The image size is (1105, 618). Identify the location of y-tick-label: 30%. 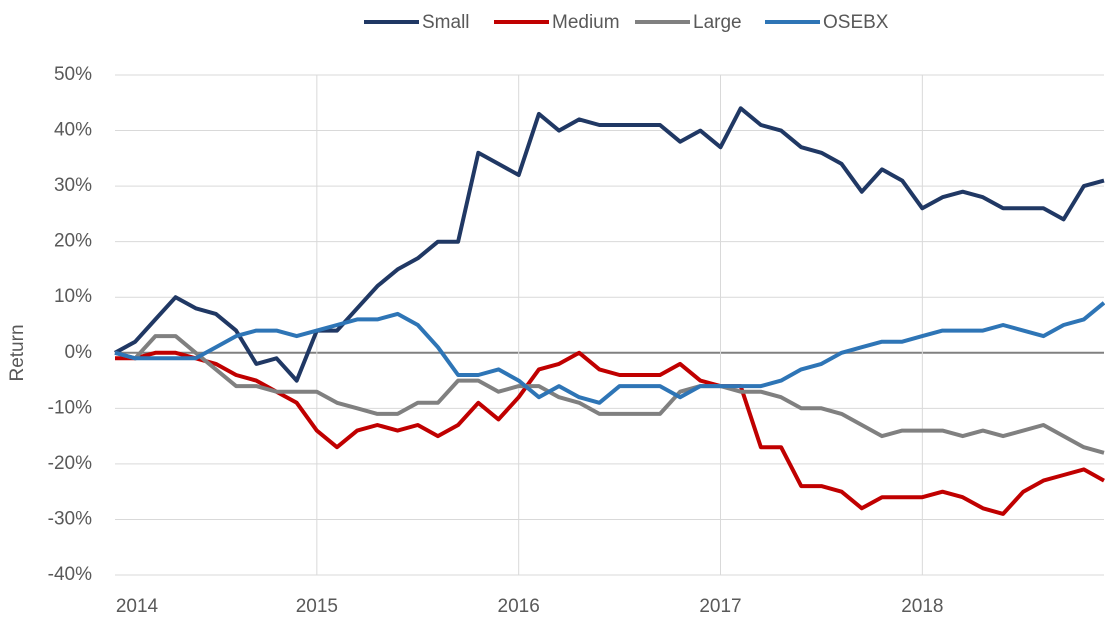
(73, 185).